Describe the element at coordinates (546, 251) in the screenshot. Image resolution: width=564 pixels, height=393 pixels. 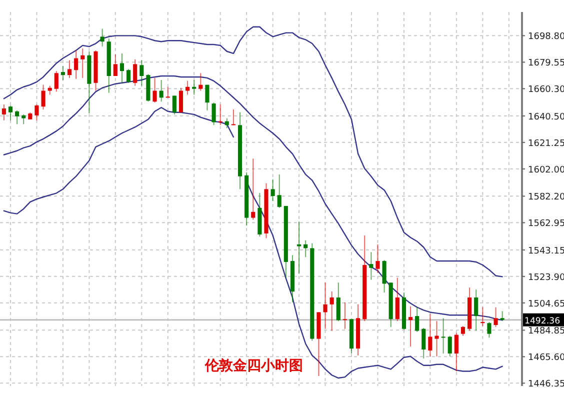
I see `y-tick-label: 1543.15` at that location.